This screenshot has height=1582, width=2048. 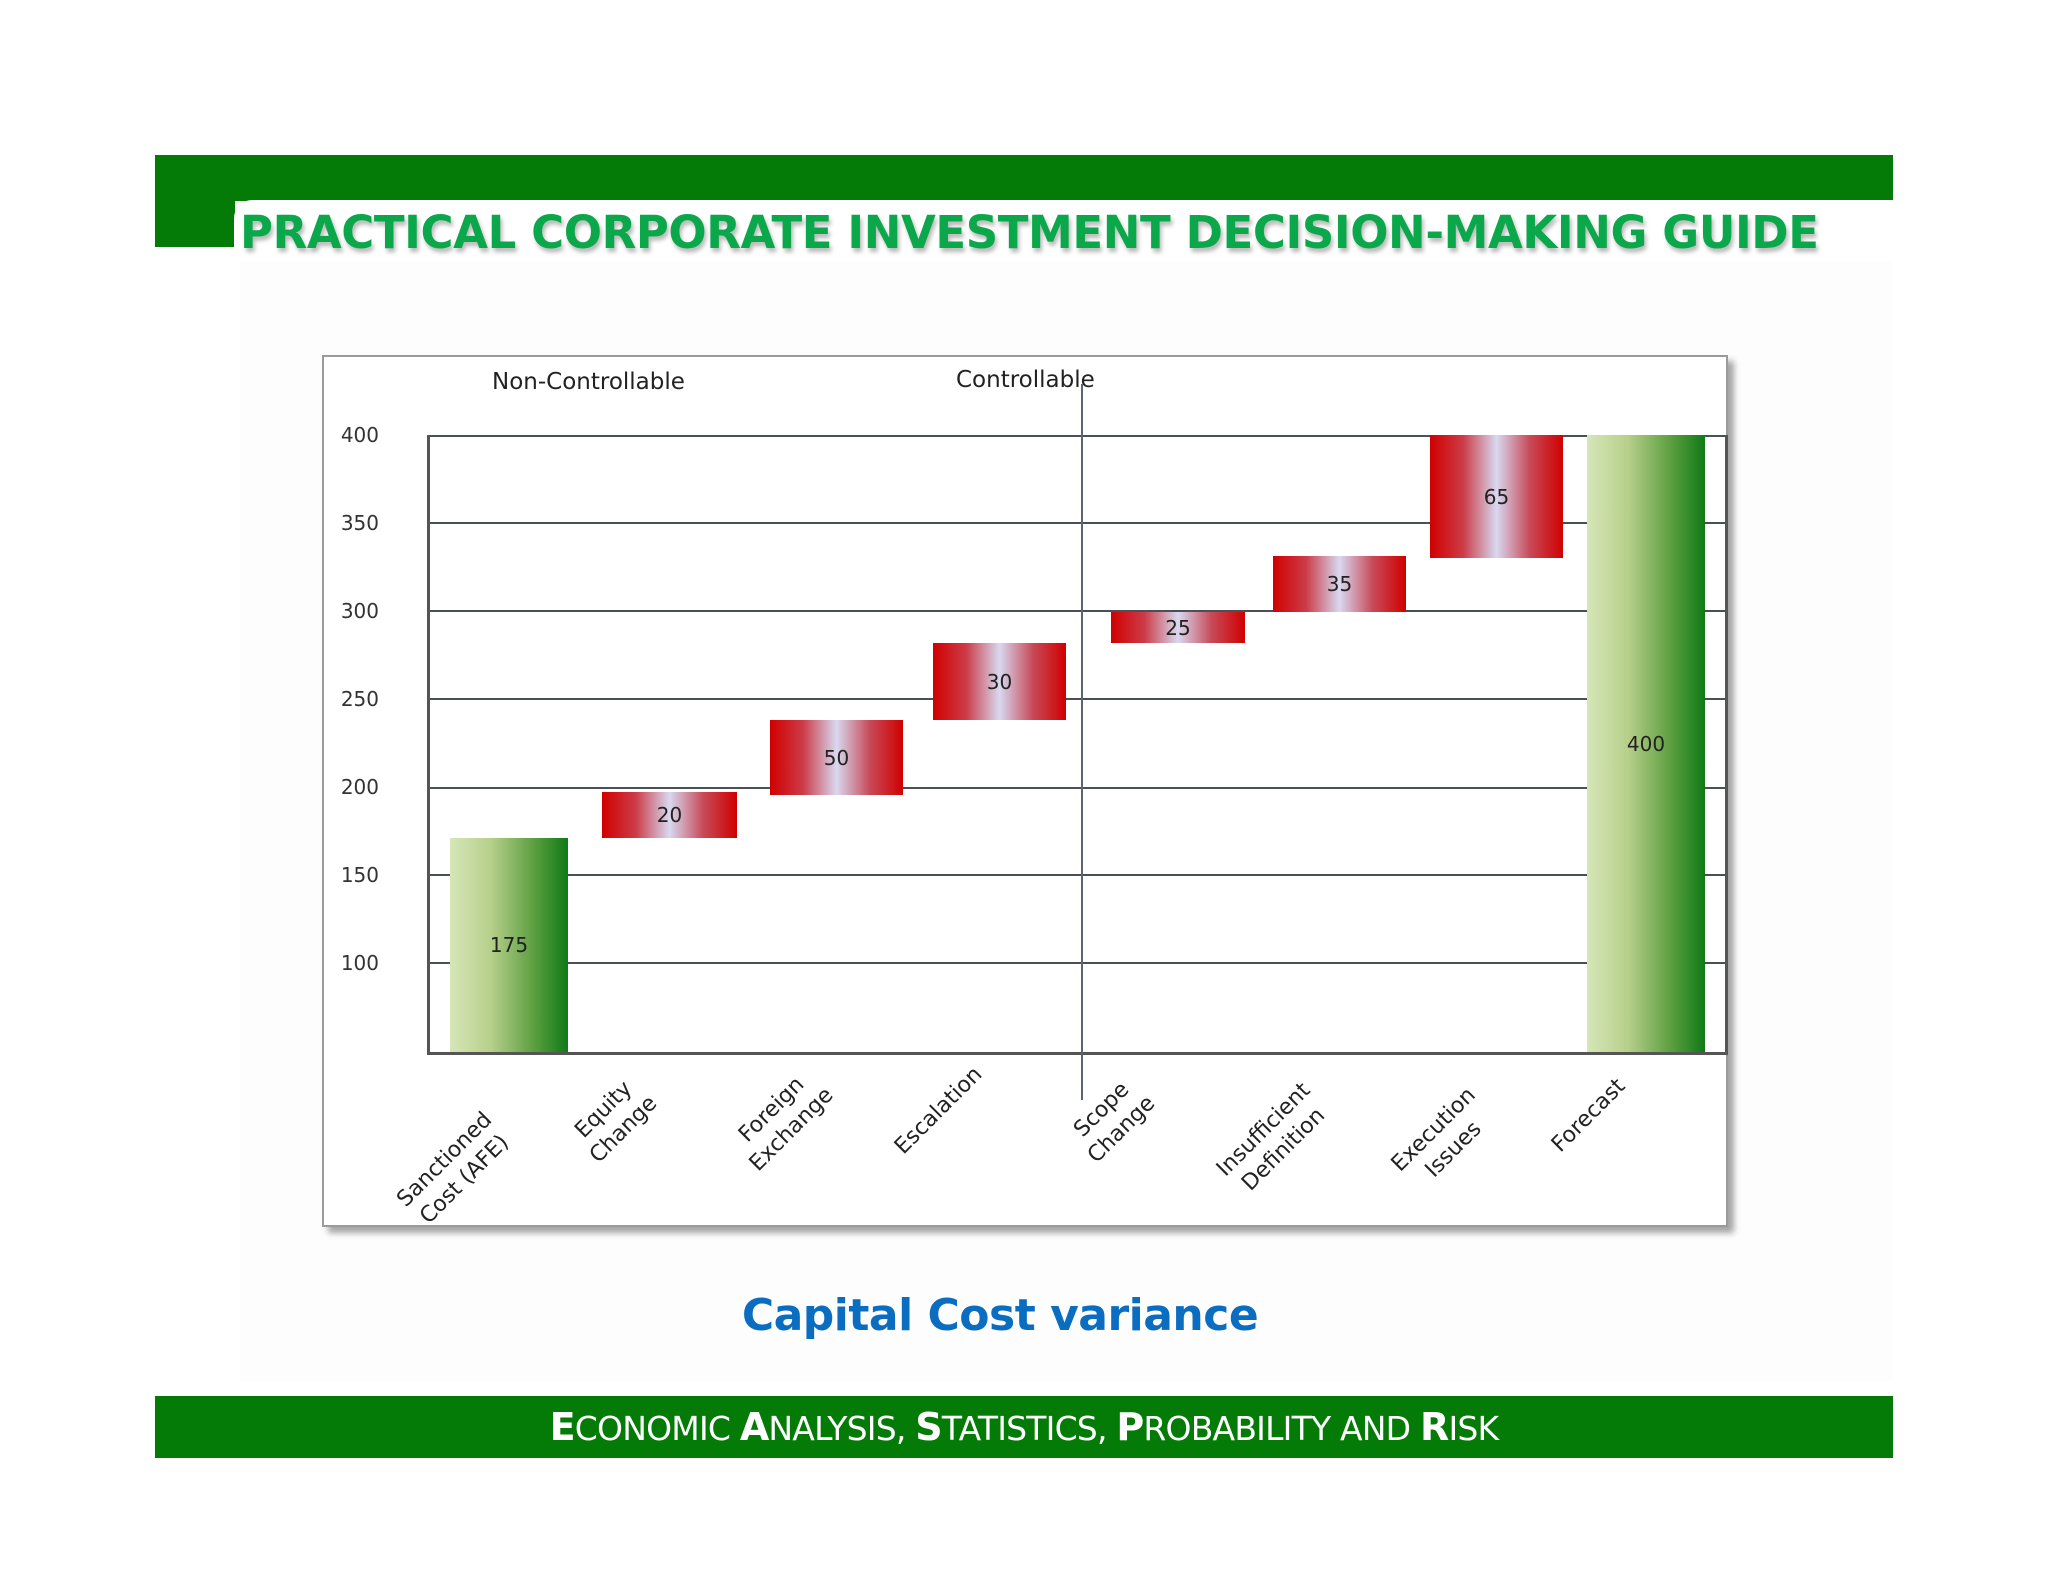 What do you see at coordinates (509, 945) in the screenshot?
I see `bar-sanctioned-cost: 175` at bounding box center [509, 945].